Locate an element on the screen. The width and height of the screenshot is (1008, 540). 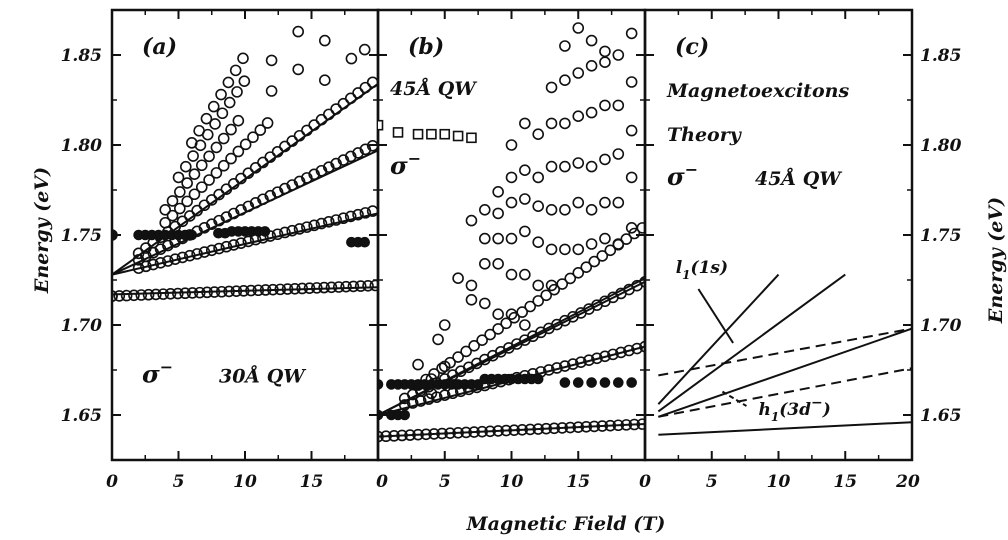
y-tick-label: 1.80 is located at coordinates (82, 146).